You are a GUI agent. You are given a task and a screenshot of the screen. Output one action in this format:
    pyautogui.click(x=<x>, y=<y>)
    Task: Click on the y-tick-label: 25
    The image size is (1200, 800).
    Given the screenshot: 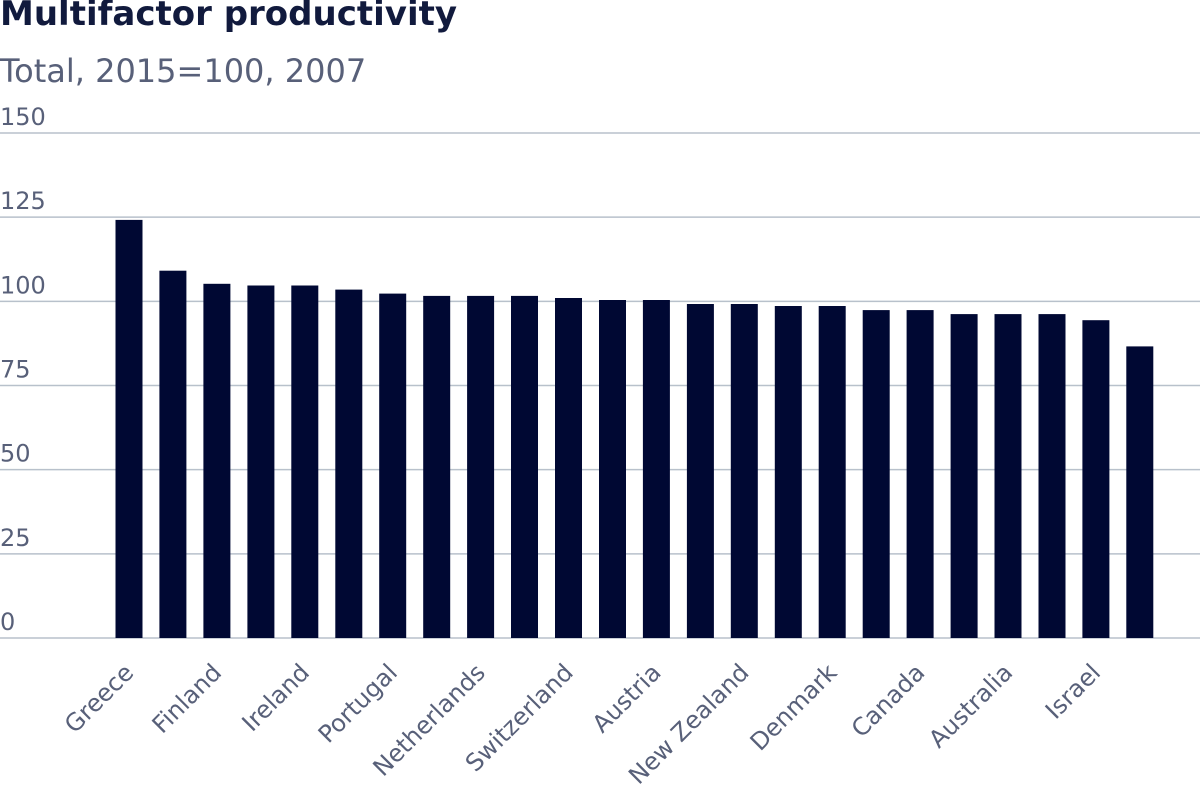 What is the action you would take?
    pyautogui.click(x=15, y=538)
    